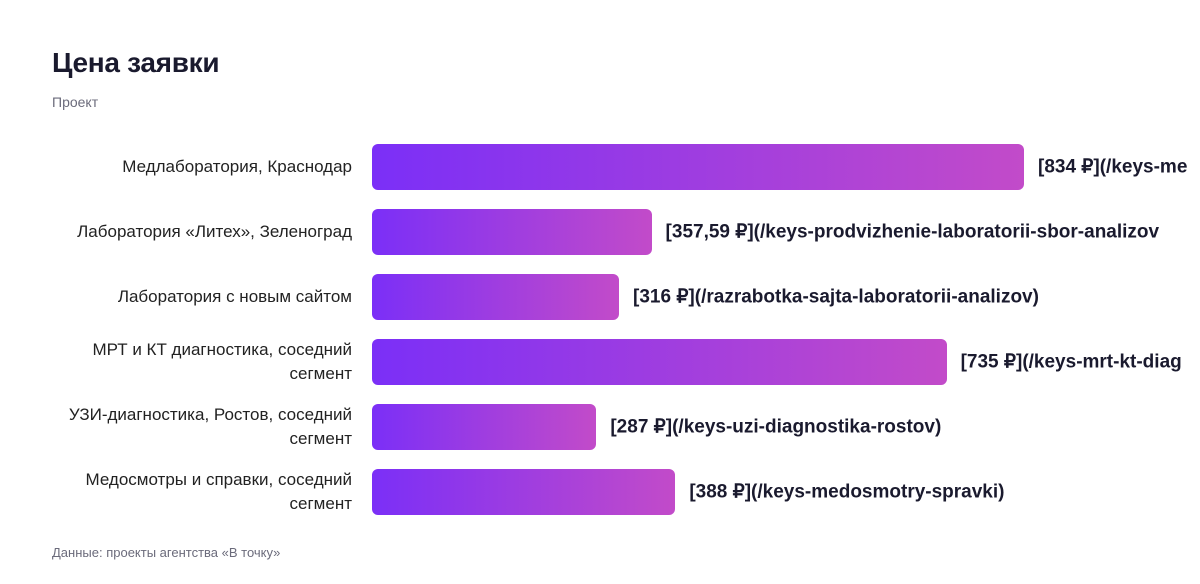 This screenshot has width=1200, height=584. I want to click on category-label: Медлаборатория, Краснодар, so click(237, 166).